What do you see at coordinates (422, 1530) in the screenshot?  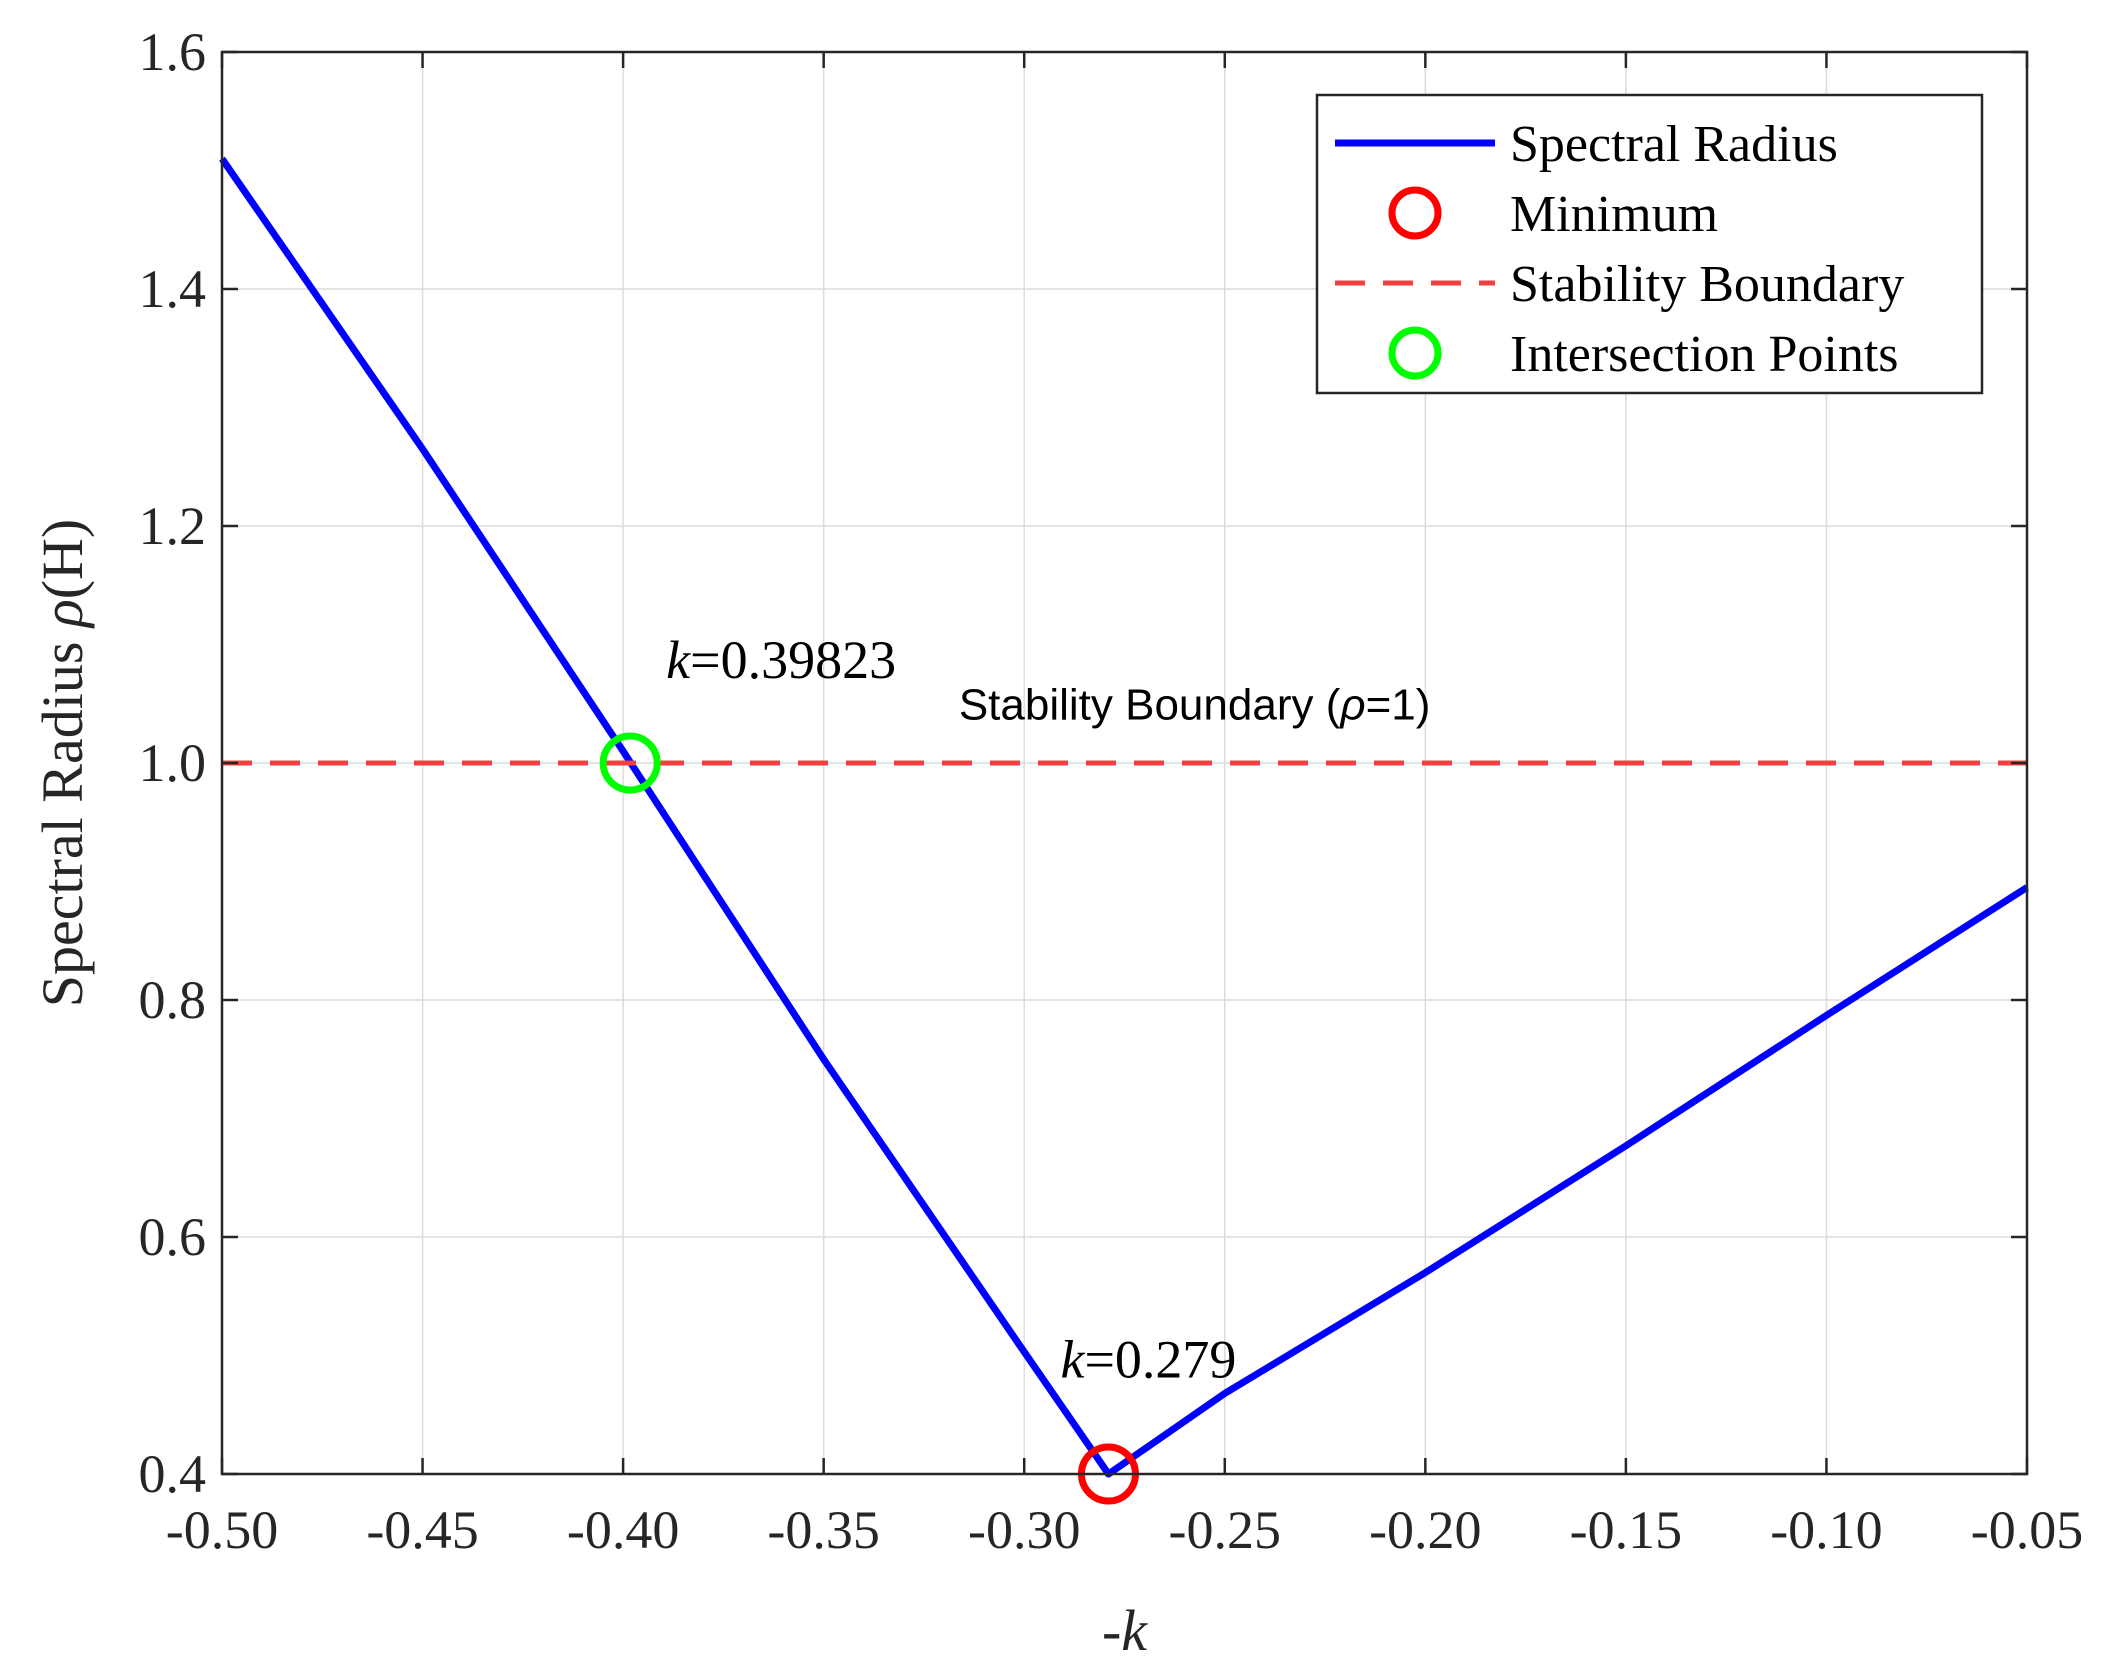 I see `x-tick-label: -0.45` at bounding box center [422, 1530].